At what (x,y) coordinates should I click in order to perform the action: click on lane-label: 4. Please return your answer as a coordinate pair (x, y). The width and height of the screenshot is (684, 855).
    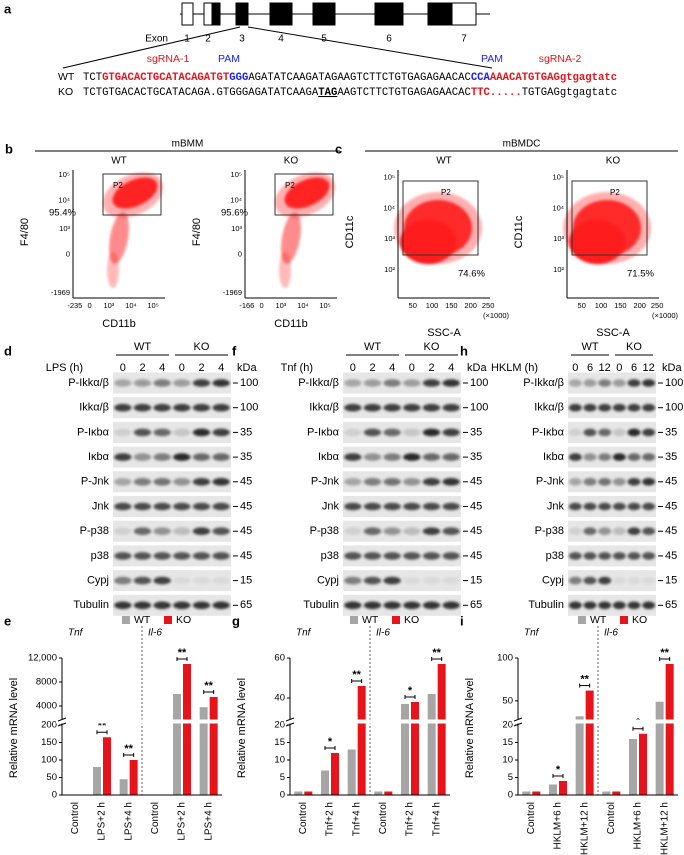
    Looking at the image, I should click on (392, 368).